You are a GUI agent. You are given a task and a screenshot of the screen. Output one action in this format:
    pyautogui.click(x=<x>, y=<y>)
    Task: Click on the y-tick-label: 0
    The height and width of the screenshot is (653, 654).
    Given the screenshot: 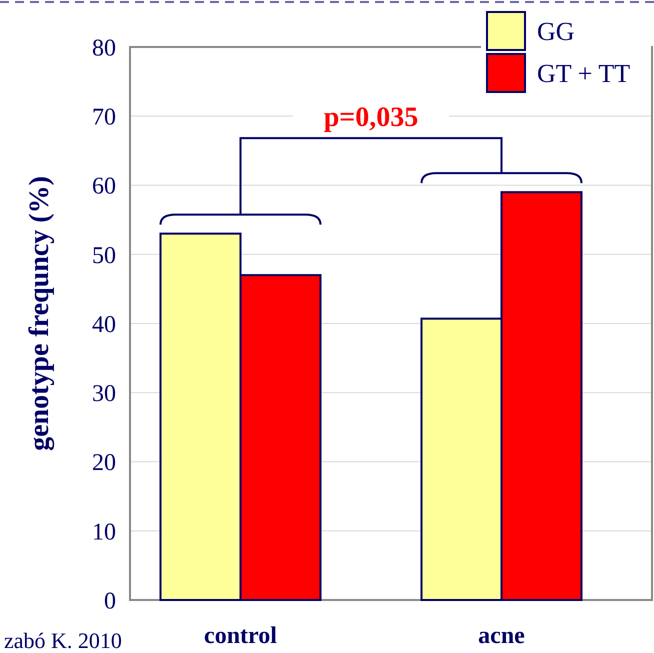 What is the action you would take?
    pyautogui.click(x=110, y=601)
    